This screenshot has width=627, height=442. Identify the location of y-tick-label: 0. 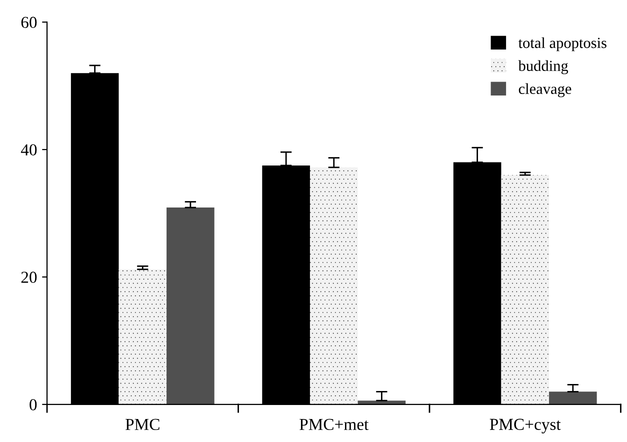
(33, 404).